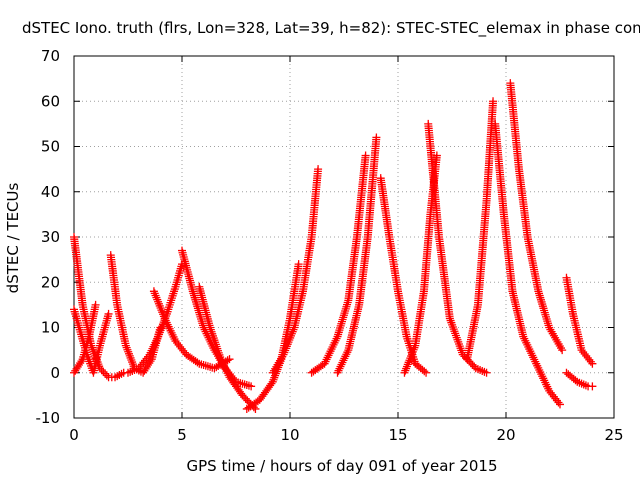 The width and height of the screenshot is (640, 480). Describe the element at coordinates (397, 435) in the screenshot. I see `x-tick-label: 15` at that location.